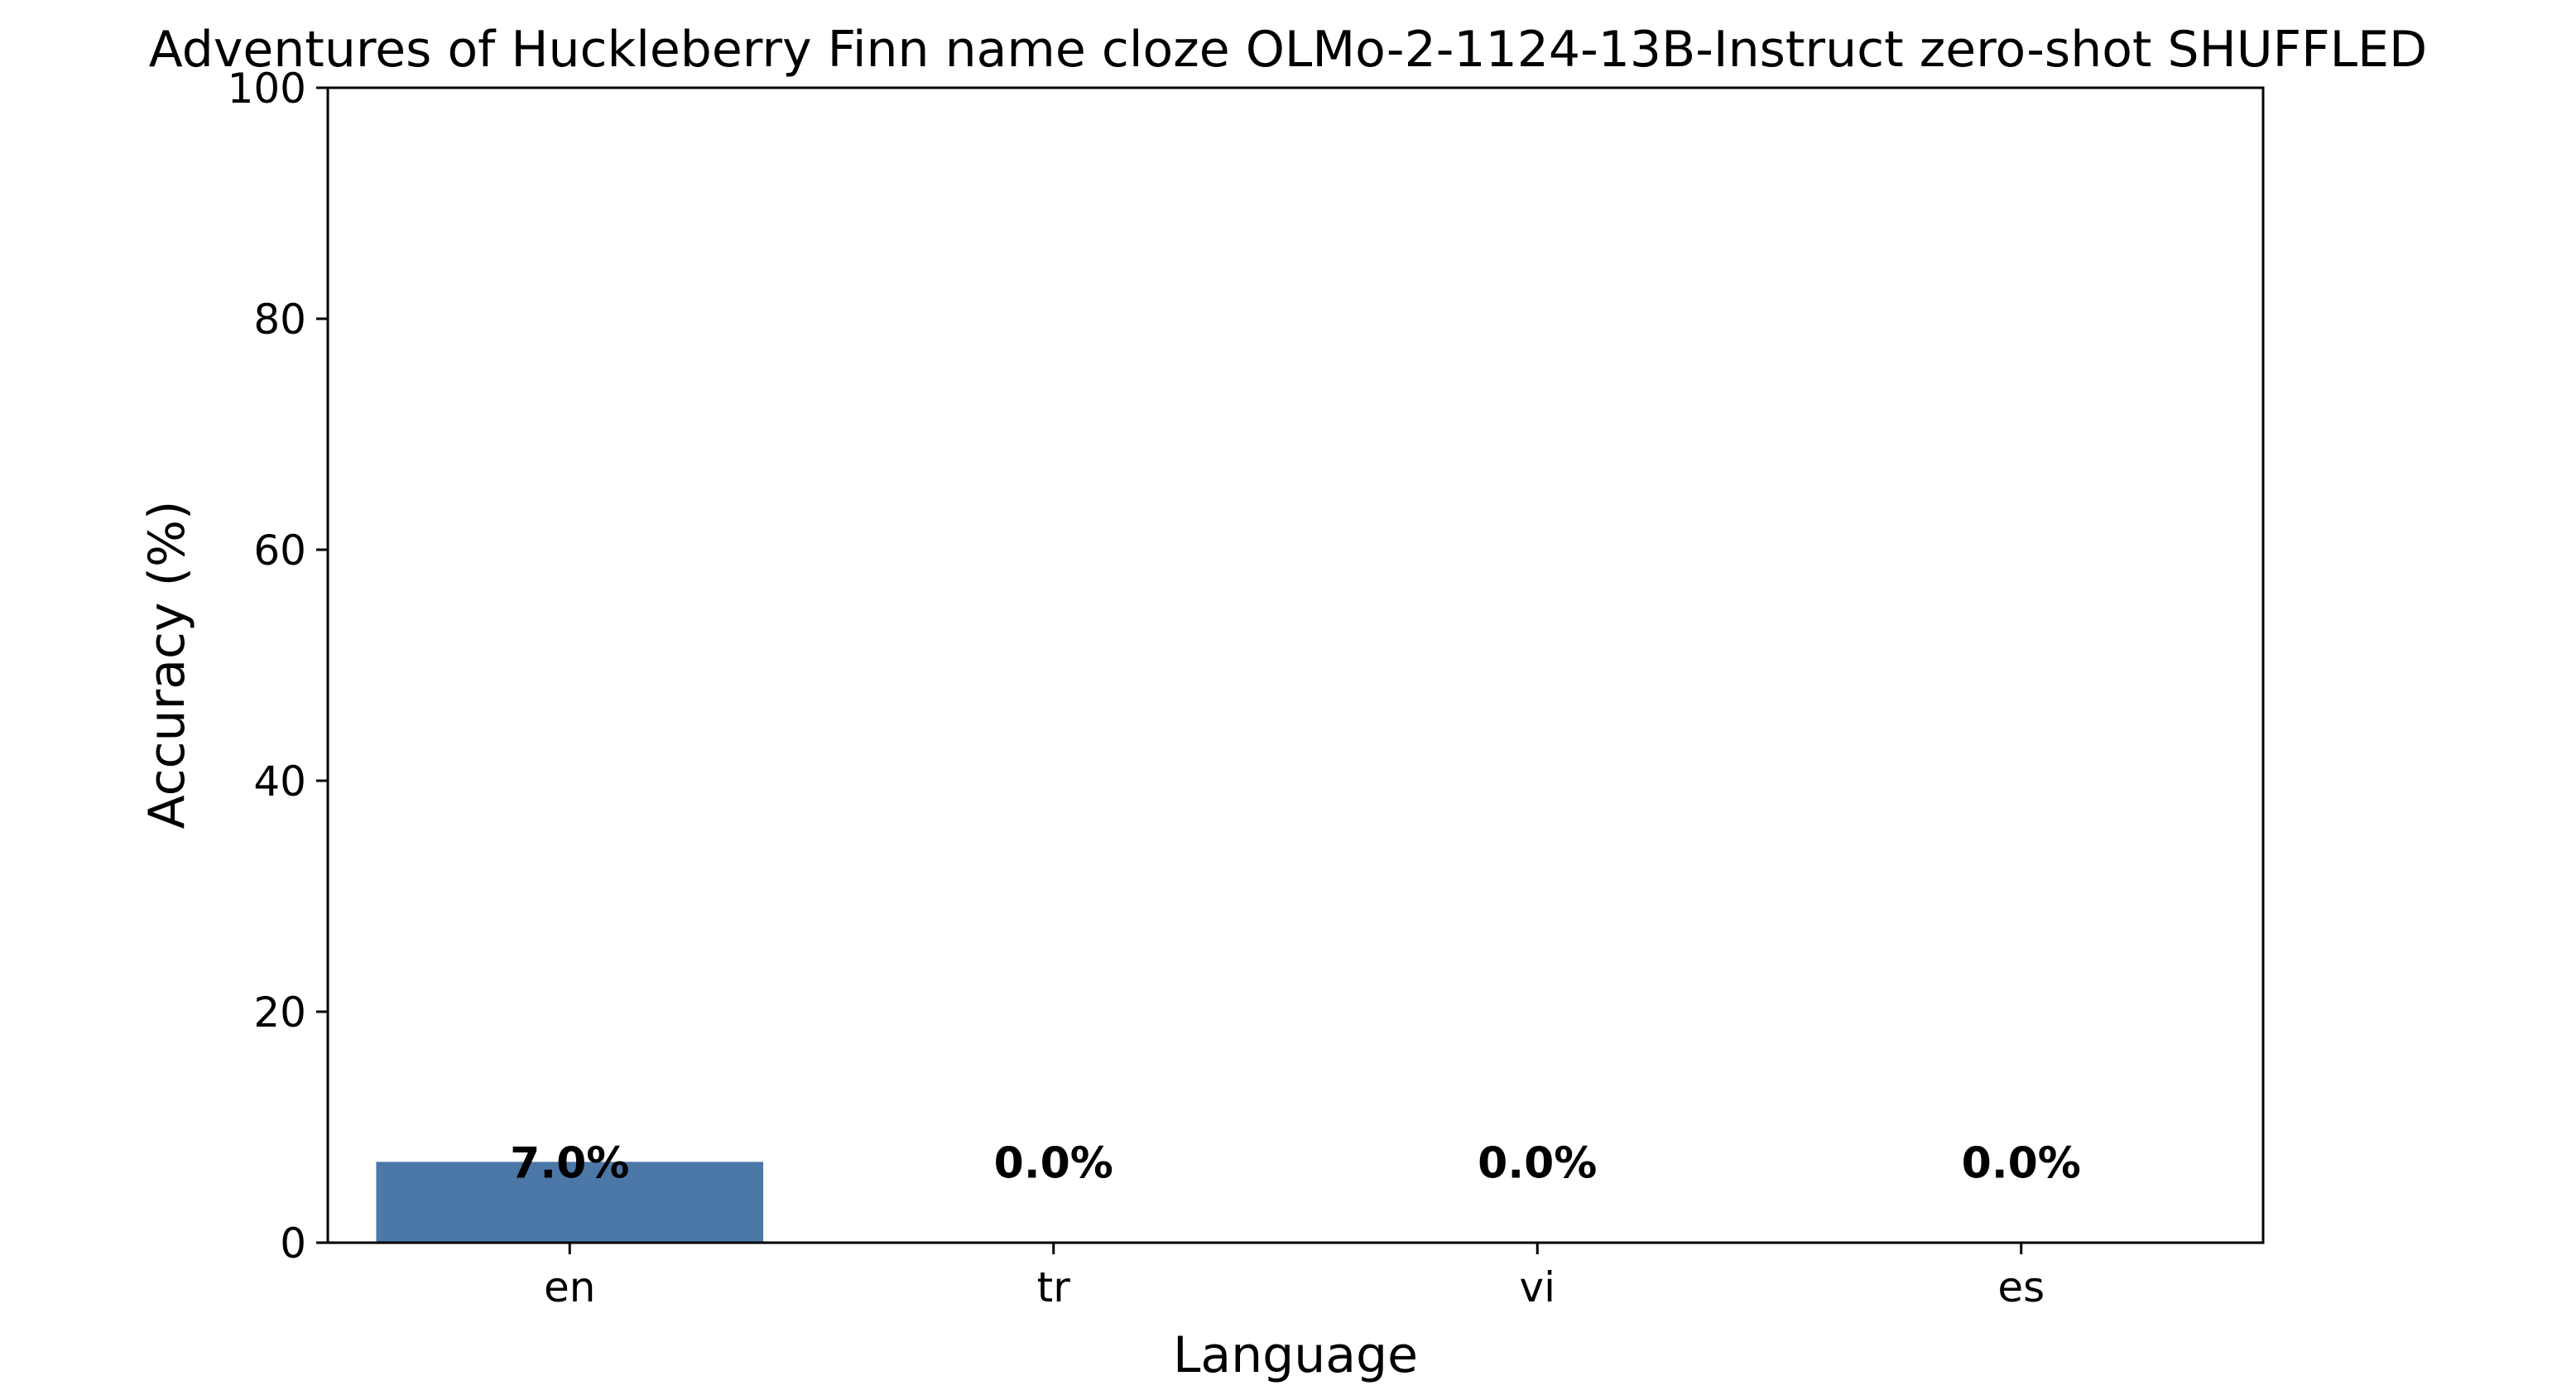 The height and width of the screenshot is (1400, 2576). Describe the element at coordinates (167, 665) in the screenshot. I see `y-axis-label: Accuracy (%)` at that location.